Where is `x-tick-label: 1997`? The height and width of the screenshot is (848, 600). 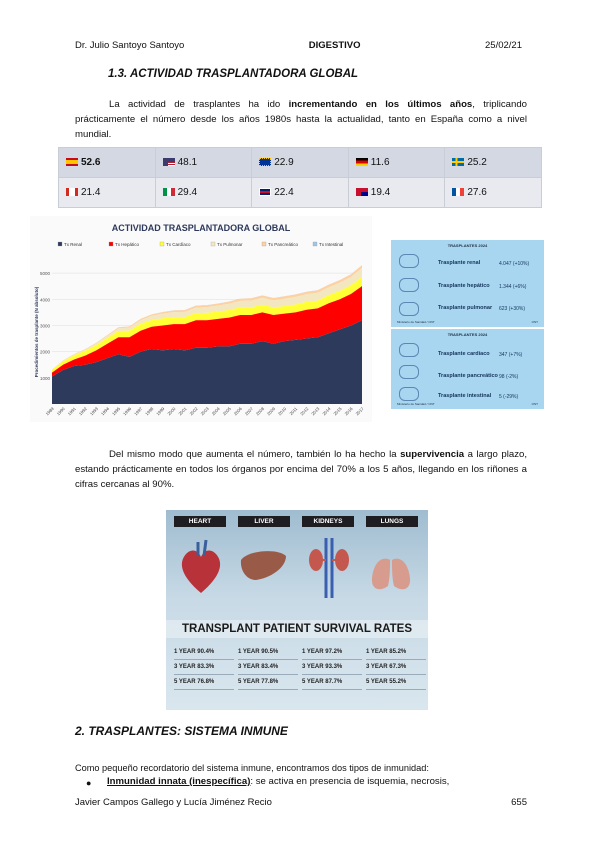 x-tick-label: 1997 is located at coordinates (138, 411).